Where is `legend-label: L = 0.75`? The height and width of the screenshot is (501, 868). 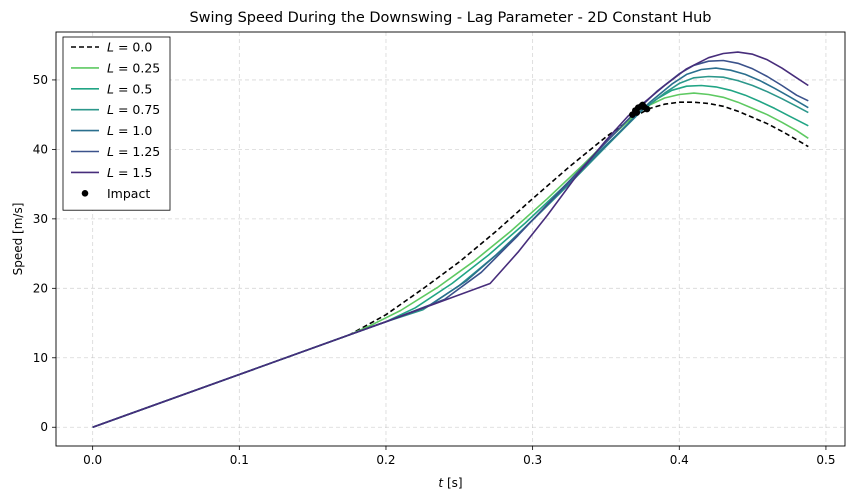
legend-label: L = 0.75 is located at coordinates (133, 109).